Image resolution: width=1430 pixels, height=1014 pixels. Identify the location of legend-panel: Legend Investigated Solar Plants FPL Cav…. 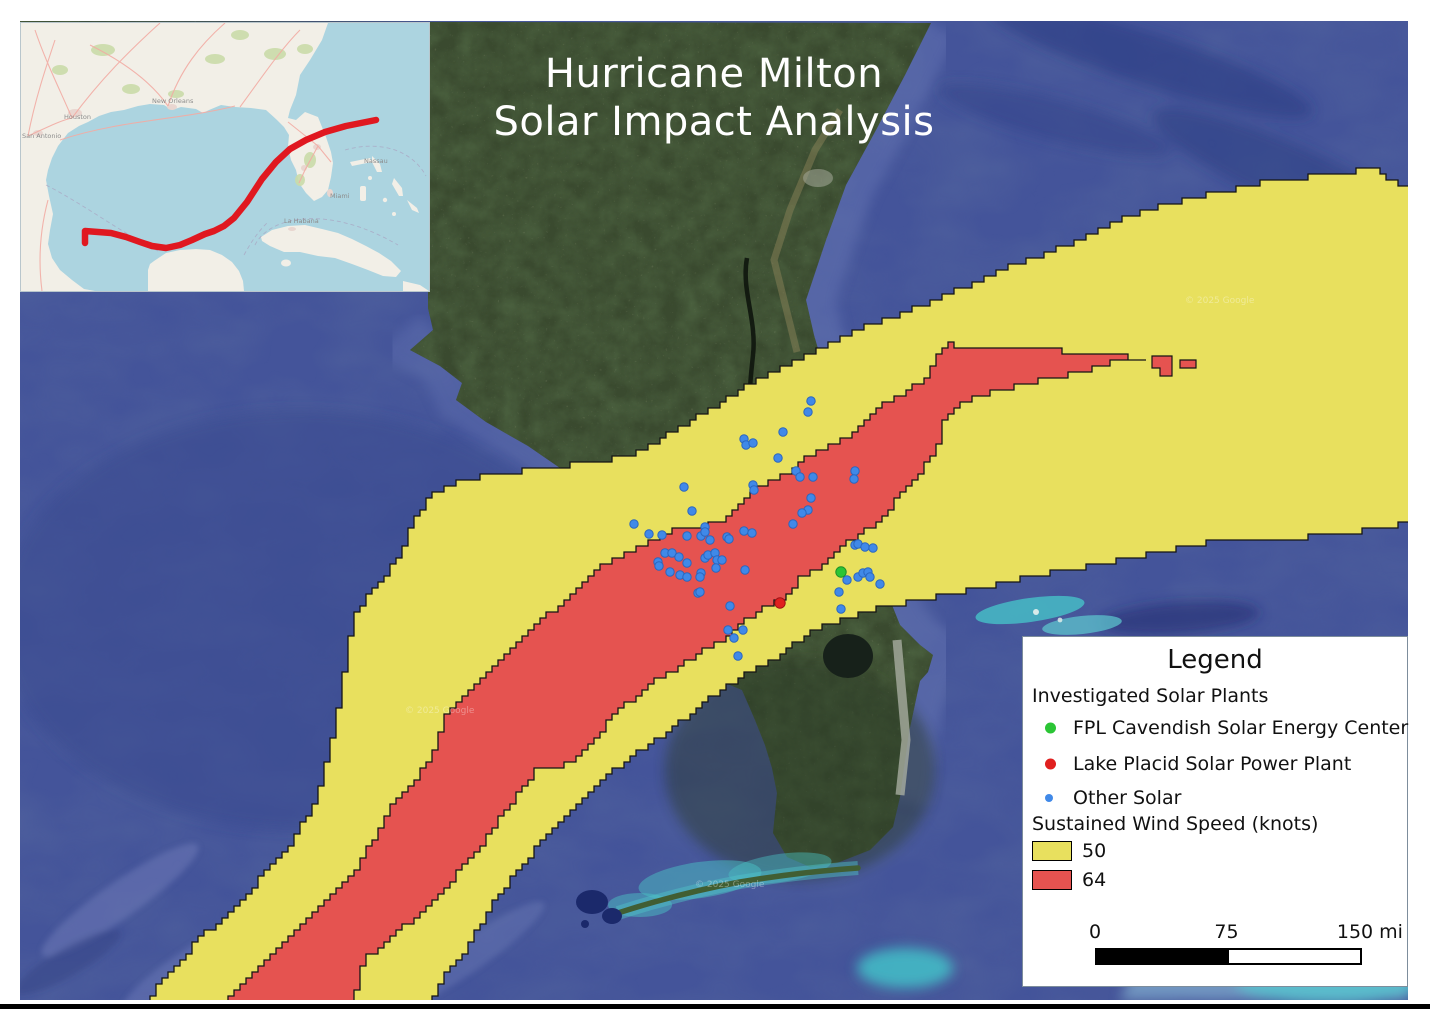
(1215, 811).